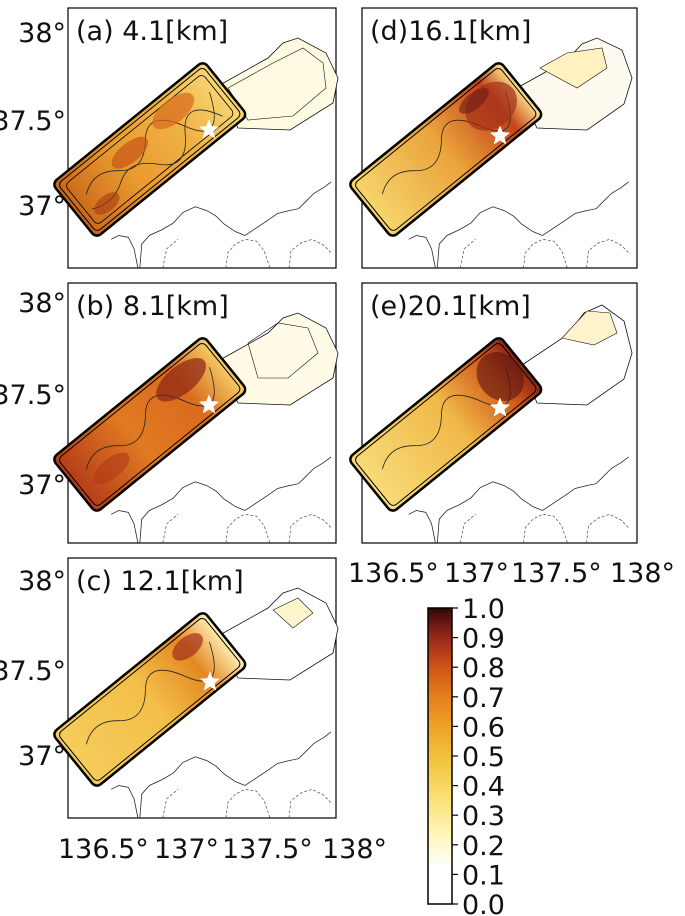 Image resolution: width=685 pixels, height=916 pixels. What do you see at coordinates (42, 581) in the screenshot?
I see `y-tick-38-c: 38°` at bounding box center [42, 581].